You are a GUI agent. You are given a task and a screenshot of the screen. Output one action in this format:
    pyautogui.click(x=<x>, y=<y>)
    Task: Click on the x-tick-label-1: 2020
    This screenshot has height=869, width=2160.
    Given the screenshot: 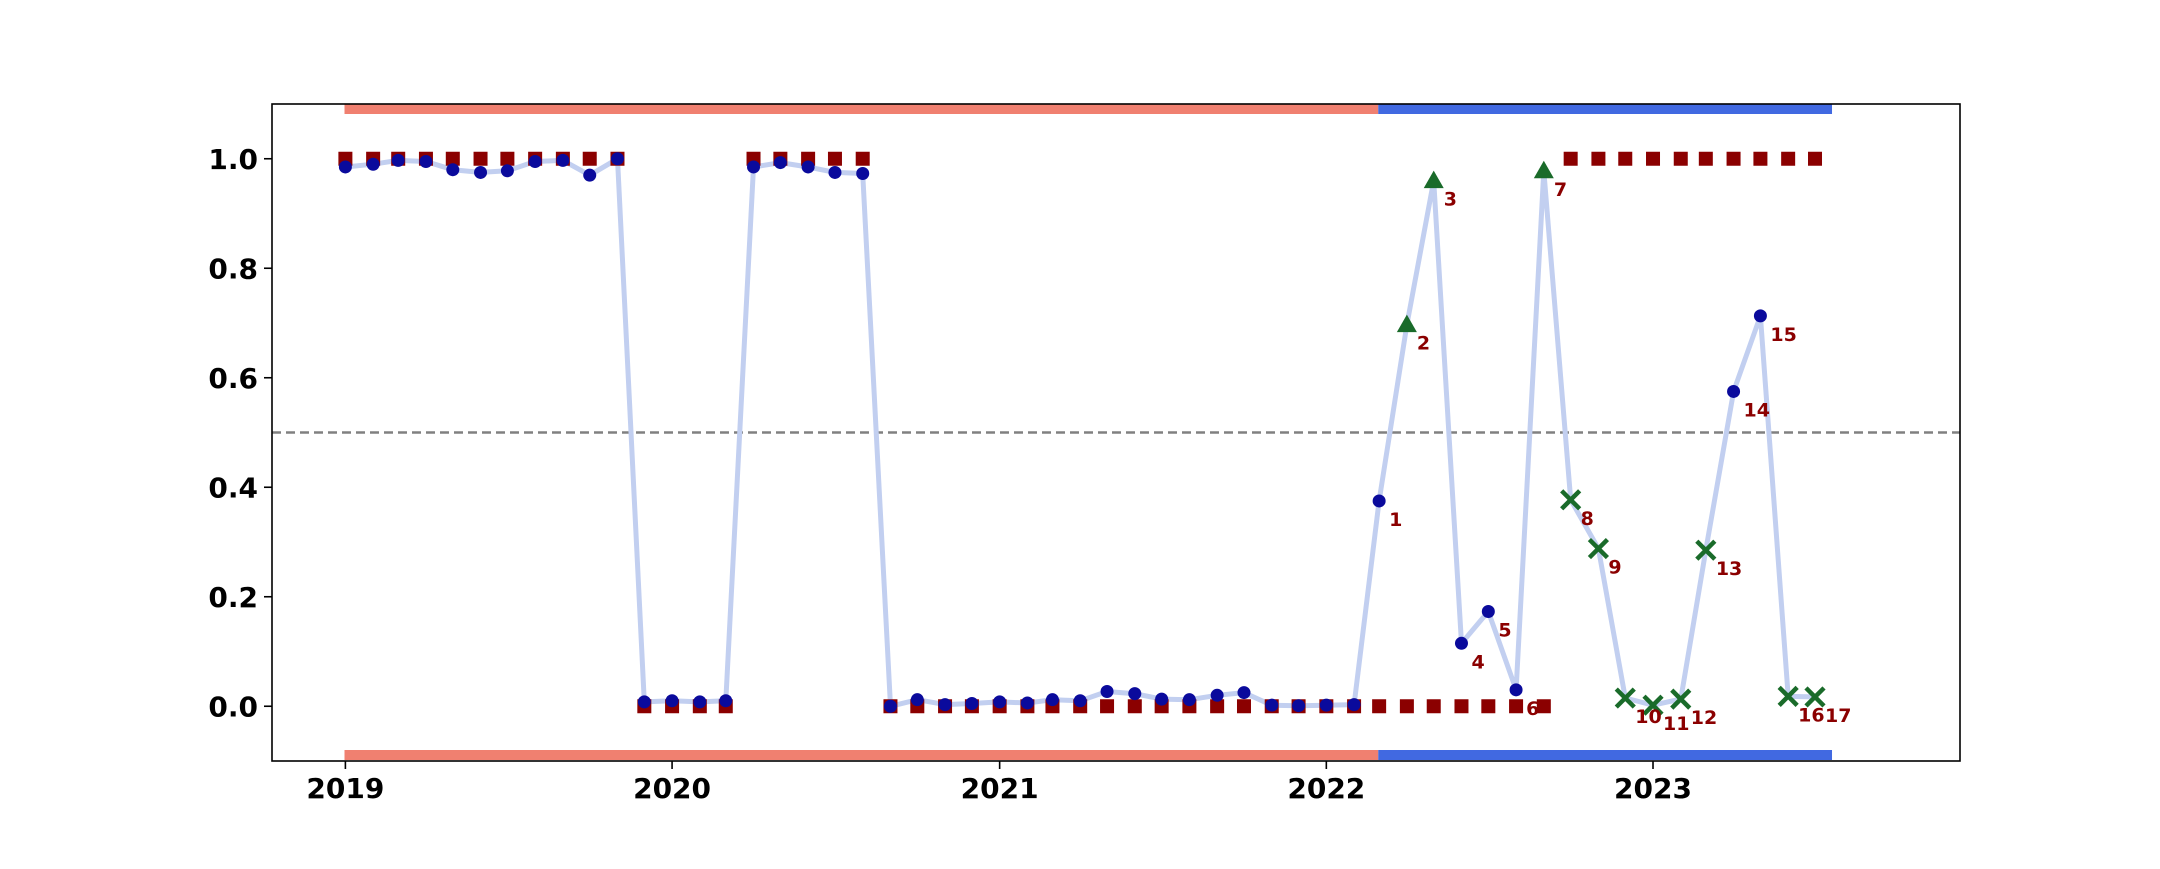 What is the action you would take?
    pyautogui.click(x=672, y=788)
    